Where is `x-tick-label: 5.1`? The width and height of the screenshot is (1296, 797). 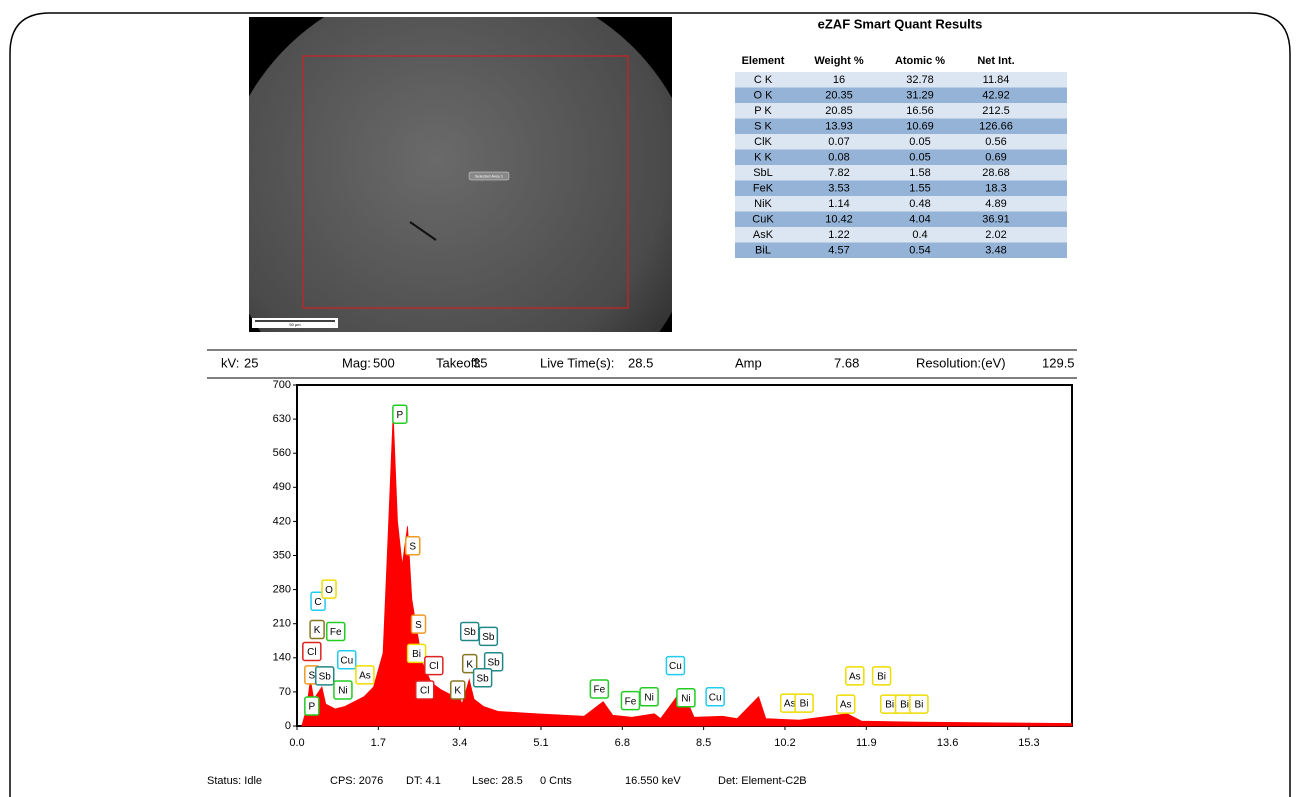
x-tick-label: 5.1 is located at coordinates (540, 743).